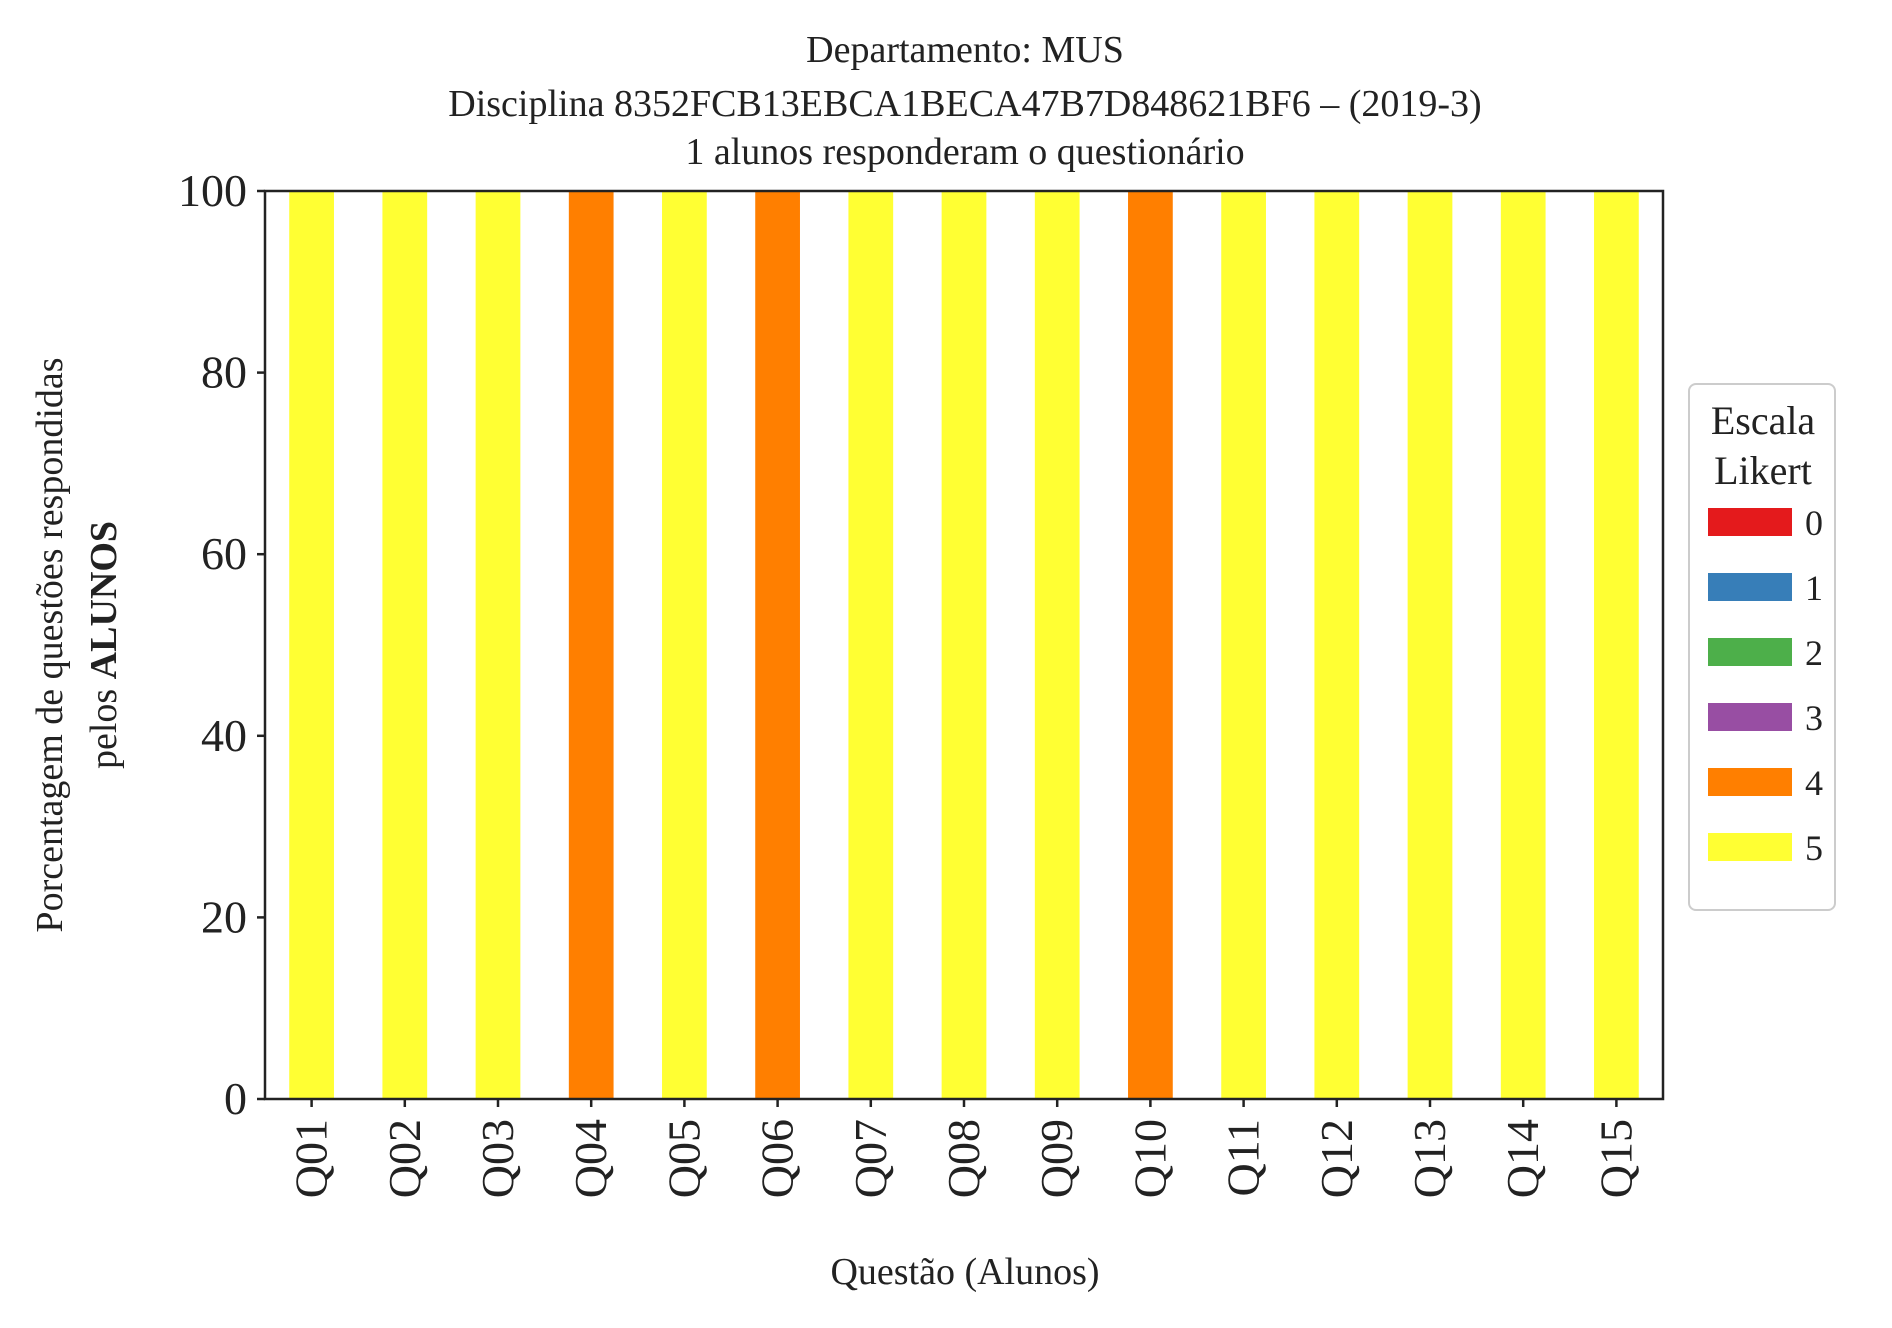  I want to click on legend-label-3: 3, so click(1814, 718).